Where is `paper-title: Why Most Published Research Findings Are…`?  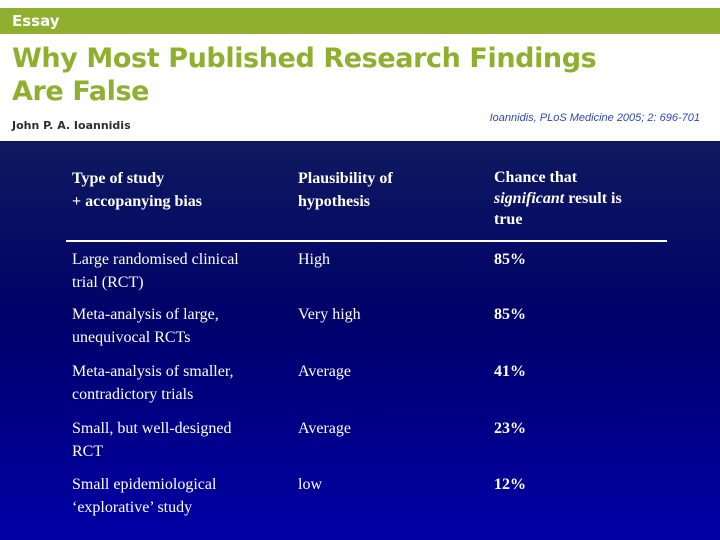 paper-title: Why Most Published Research Findings Are… is located at coordinates (332, 75).